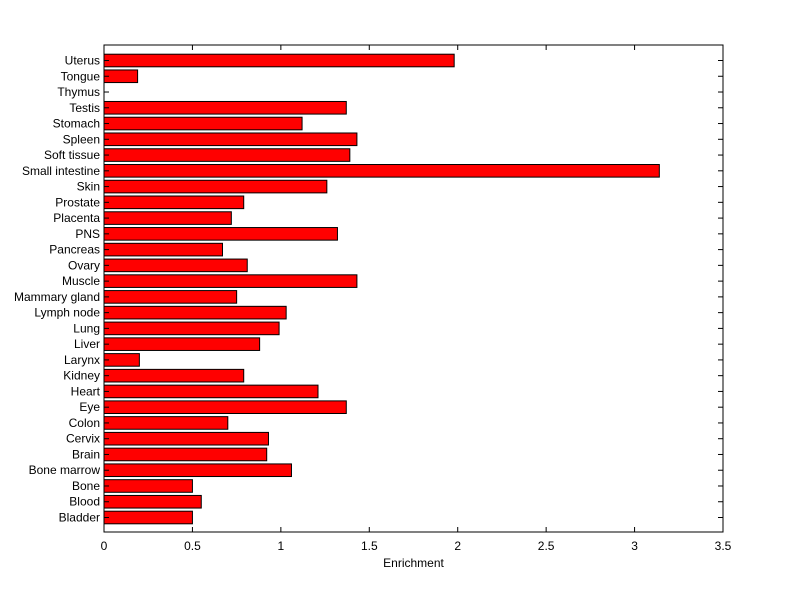  Describe the element at coordinates (634, 546) in the screenshot. I see `x-tick-label: 3` at that location.